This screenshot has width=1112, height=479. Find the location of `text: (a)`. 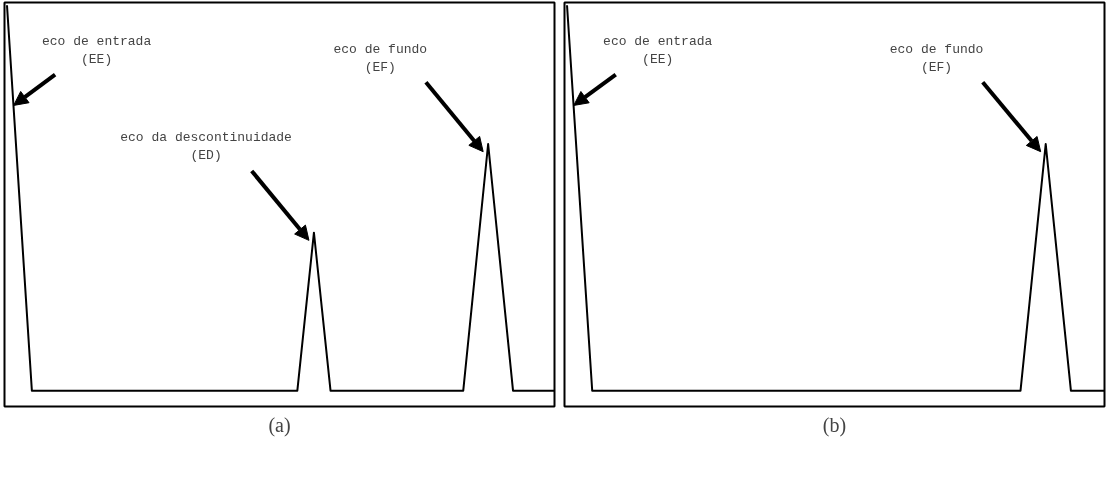

text: (a) is located at coordinates (279, 425).